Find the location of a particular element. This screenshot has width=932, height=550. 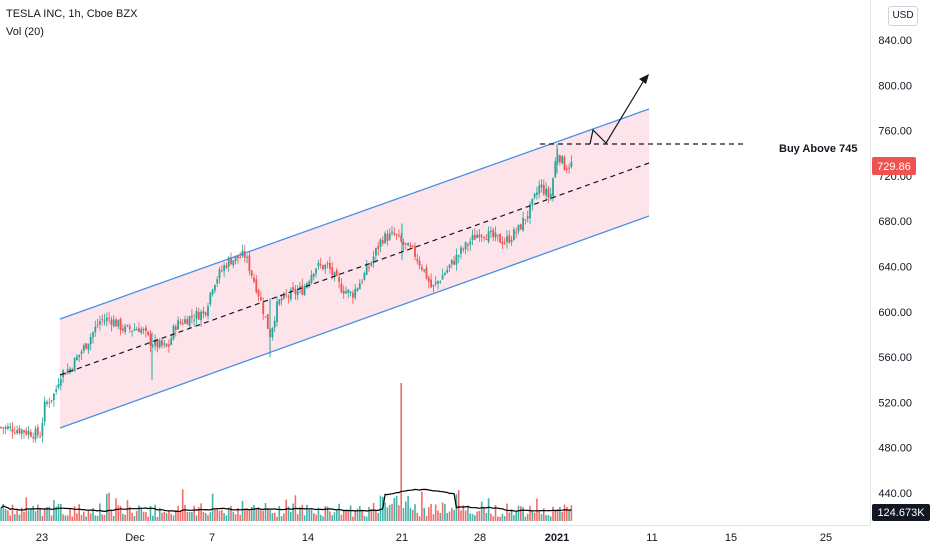

time-axis: 23 Dec 7 14 21 28 2021 11 15 25 is located at coordinates (434, 538).